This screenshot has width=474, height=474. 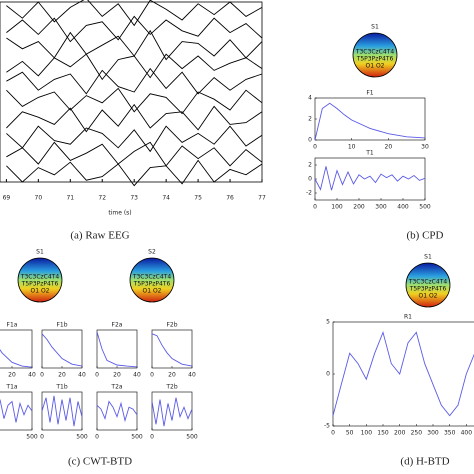 What do you see at coordinates (350, 433) in the screenshot?
I see `x-tick-label: 50` at bounding box center [350, 433].